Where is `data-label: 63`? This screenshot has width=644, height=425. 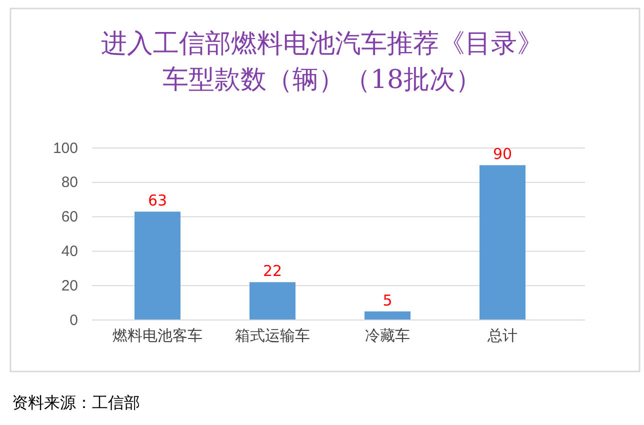 data-label: 63 is located at coordinates (158, 201).